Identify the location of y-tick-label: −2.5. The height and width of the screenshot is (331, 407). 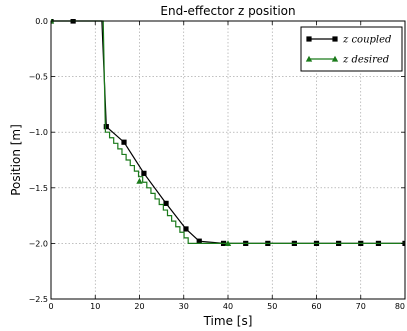
(38, 299).